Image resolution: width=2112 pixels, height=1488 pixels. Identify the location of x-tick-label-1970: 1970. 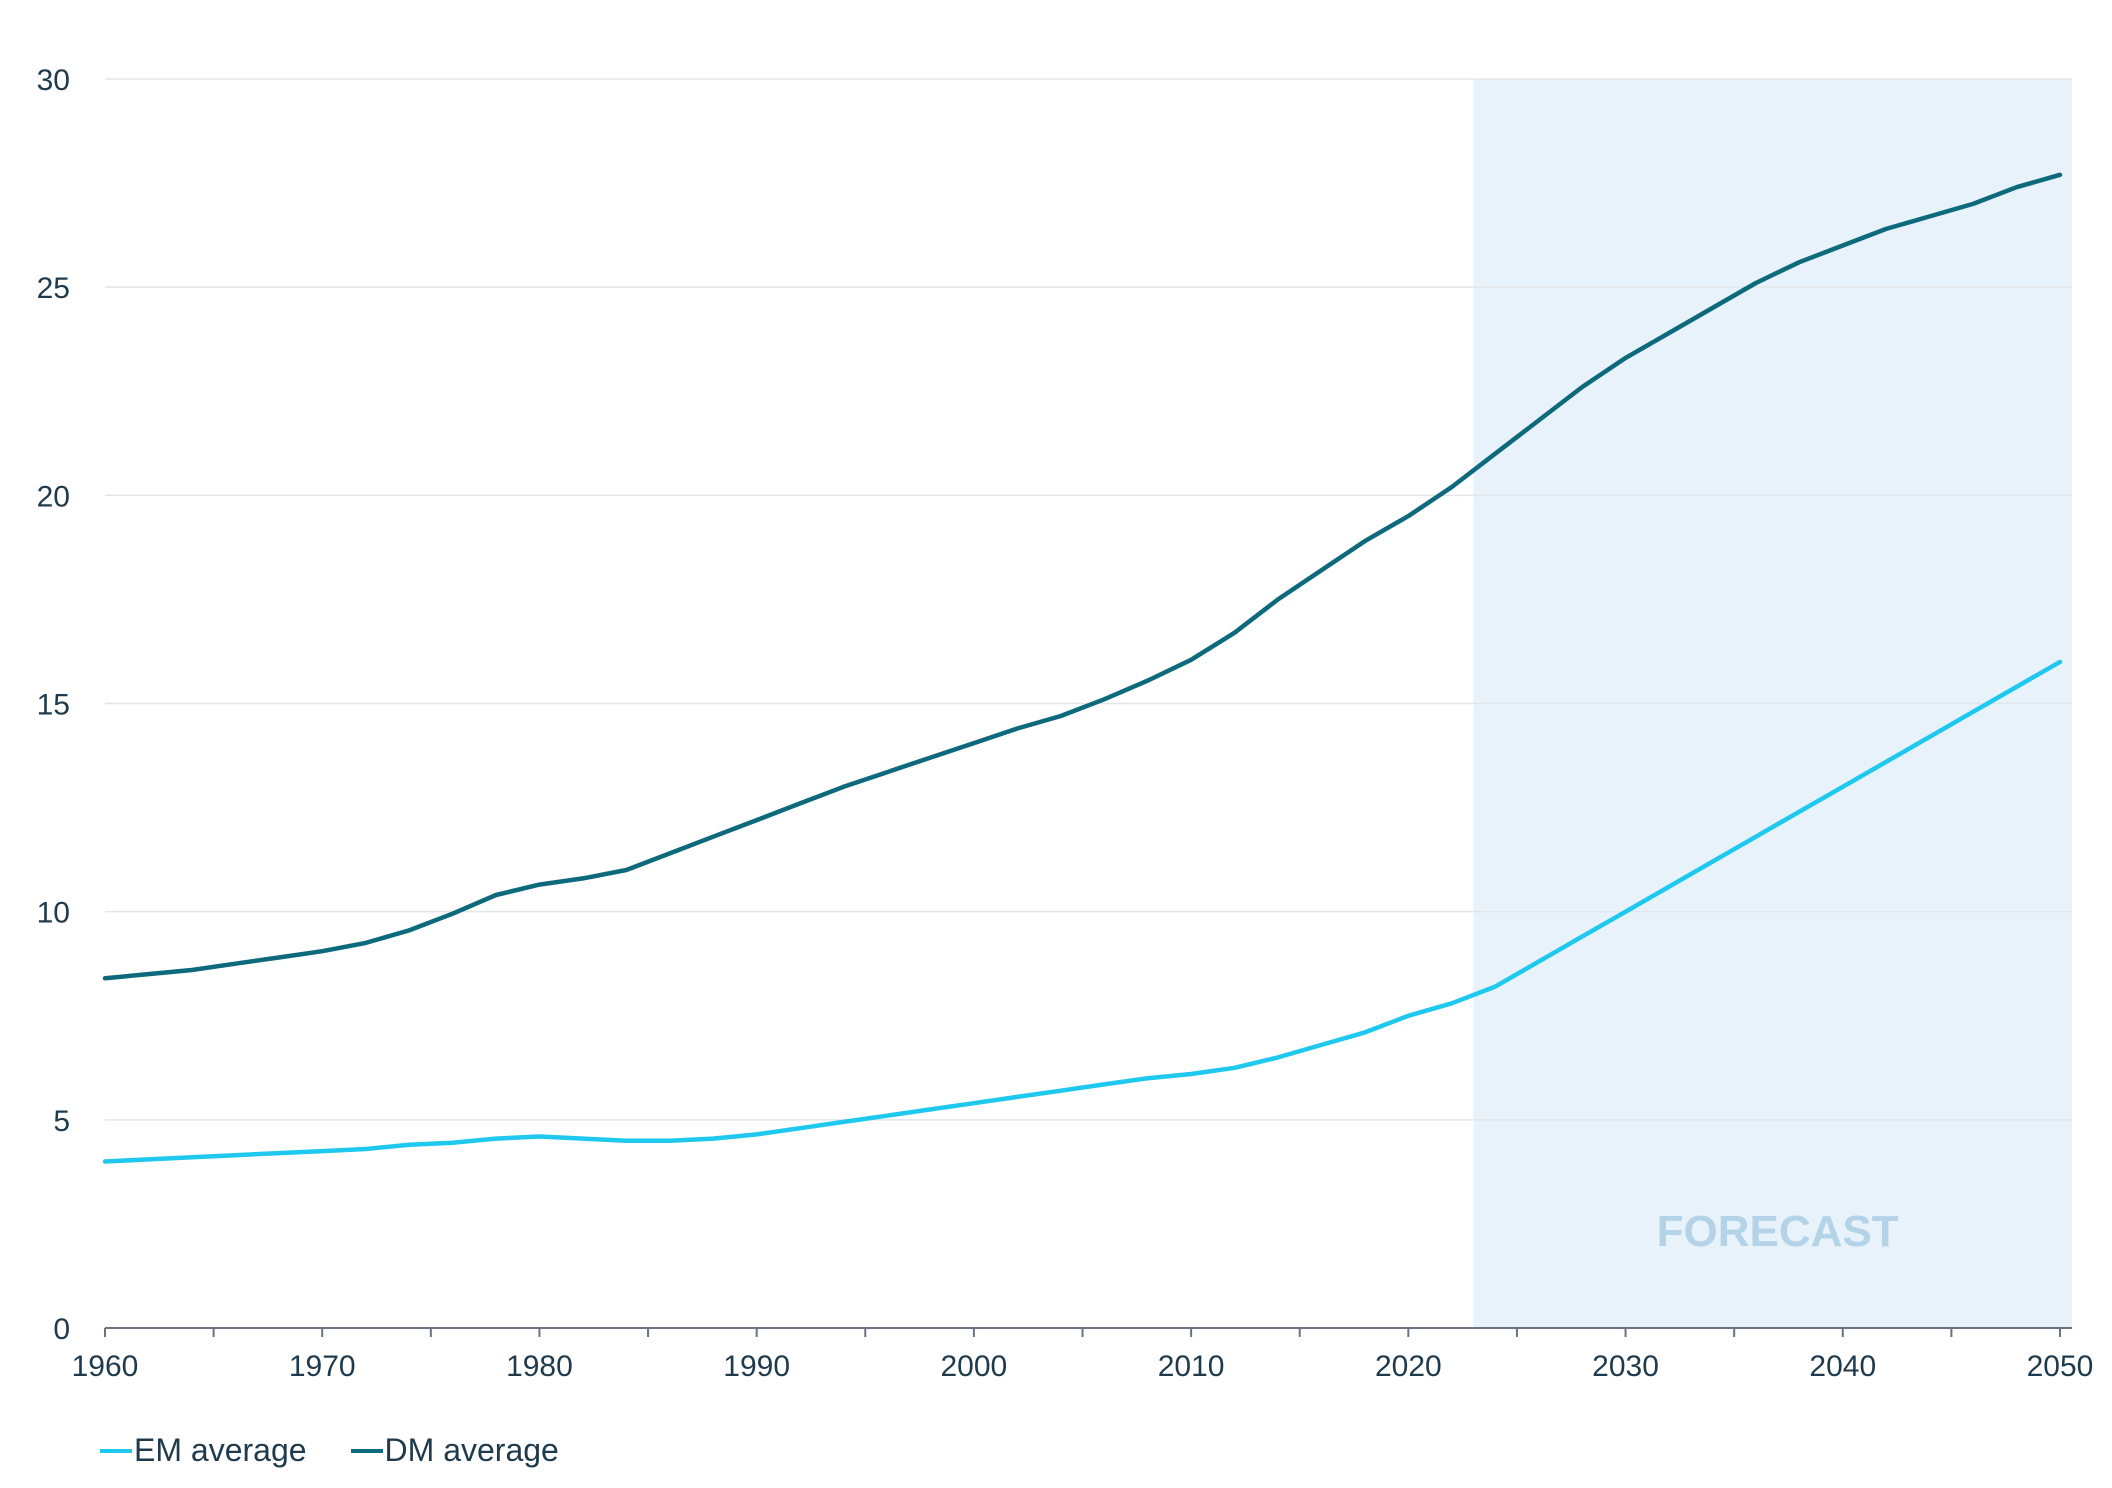
(322, 1366).